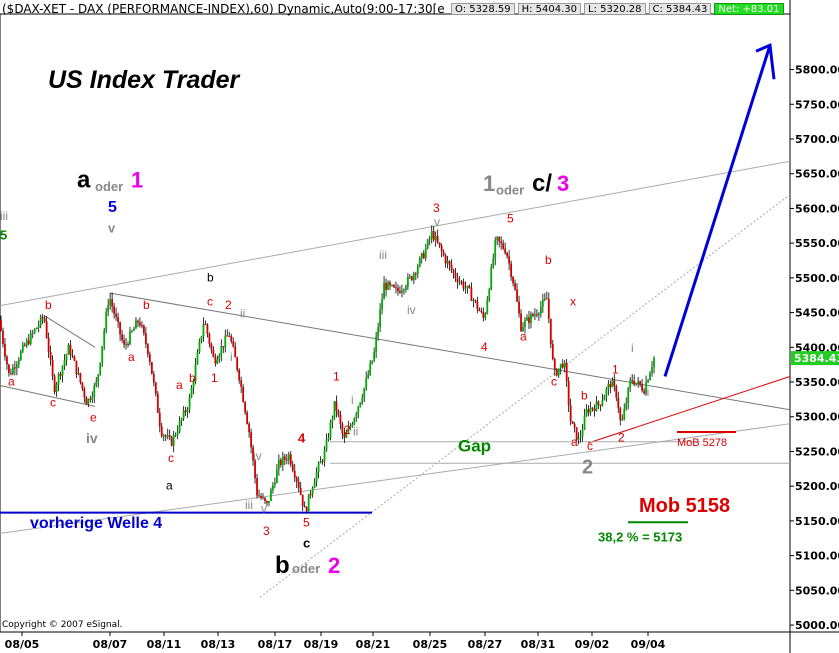 The image size is (839, 653). What do you see at coordinates (549, 9) in the screenshot?
I see `high-value: H: 5404.30` at bounding box center [549, 9].